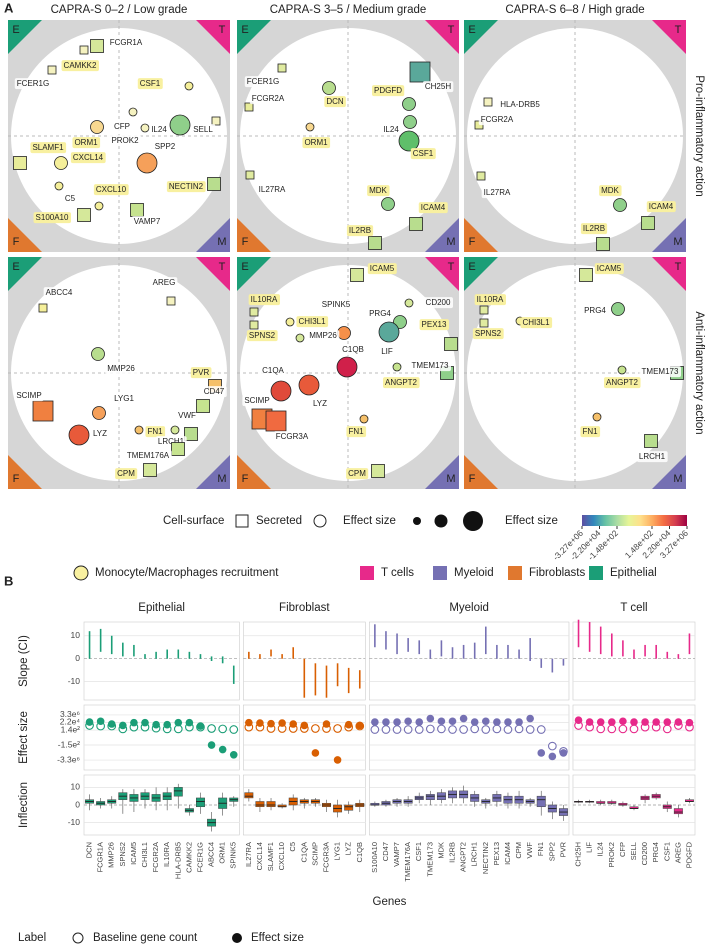  Describe the element at coordinates (515, 573) in the screenshot. I see `legend-group-key` at that location.